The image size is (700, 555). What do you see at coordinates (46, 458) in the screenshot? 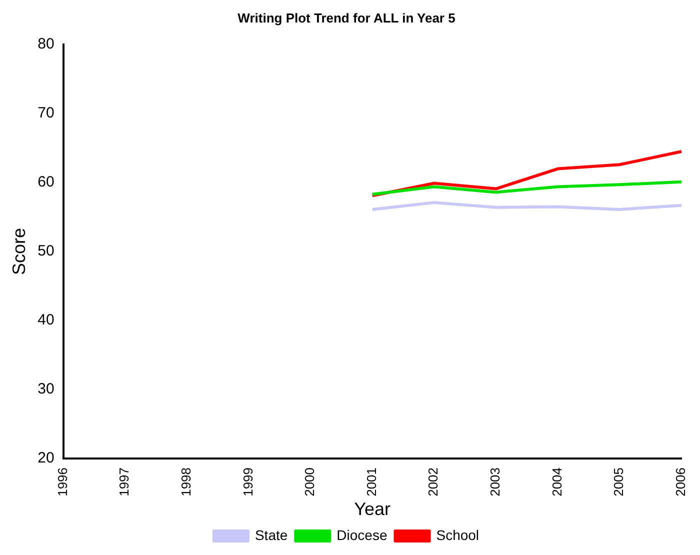
I see `y-tick-label: 20` at bounding box center [46, 458].